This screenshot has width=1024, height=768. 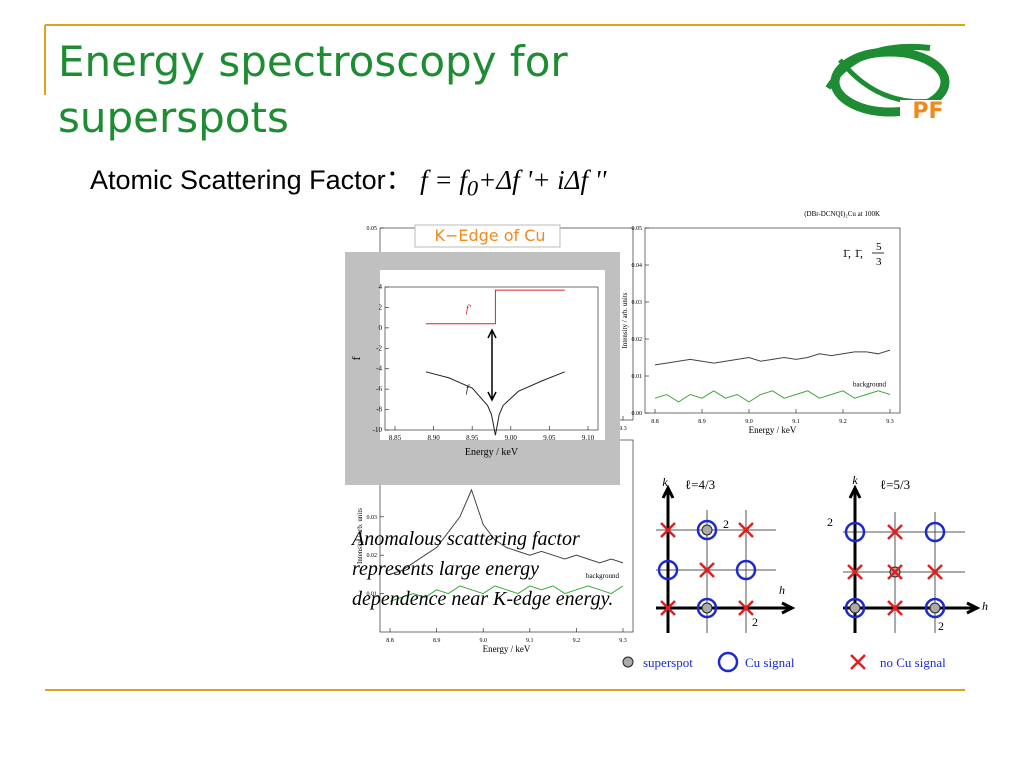 I want to click on reflection-num: 5, so click(x=879, y=247).